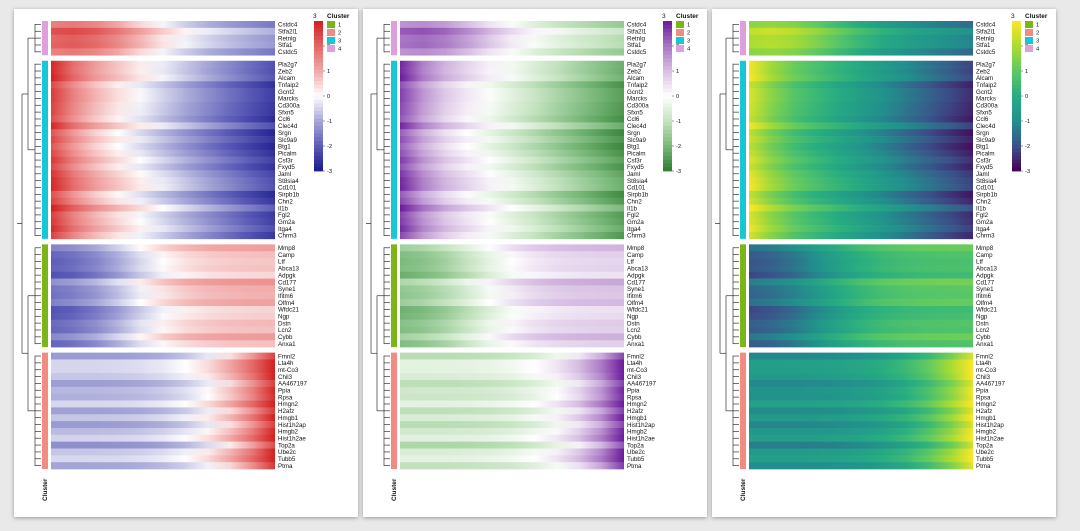  I want to click on dendrogram-branch, so click(20, 223).